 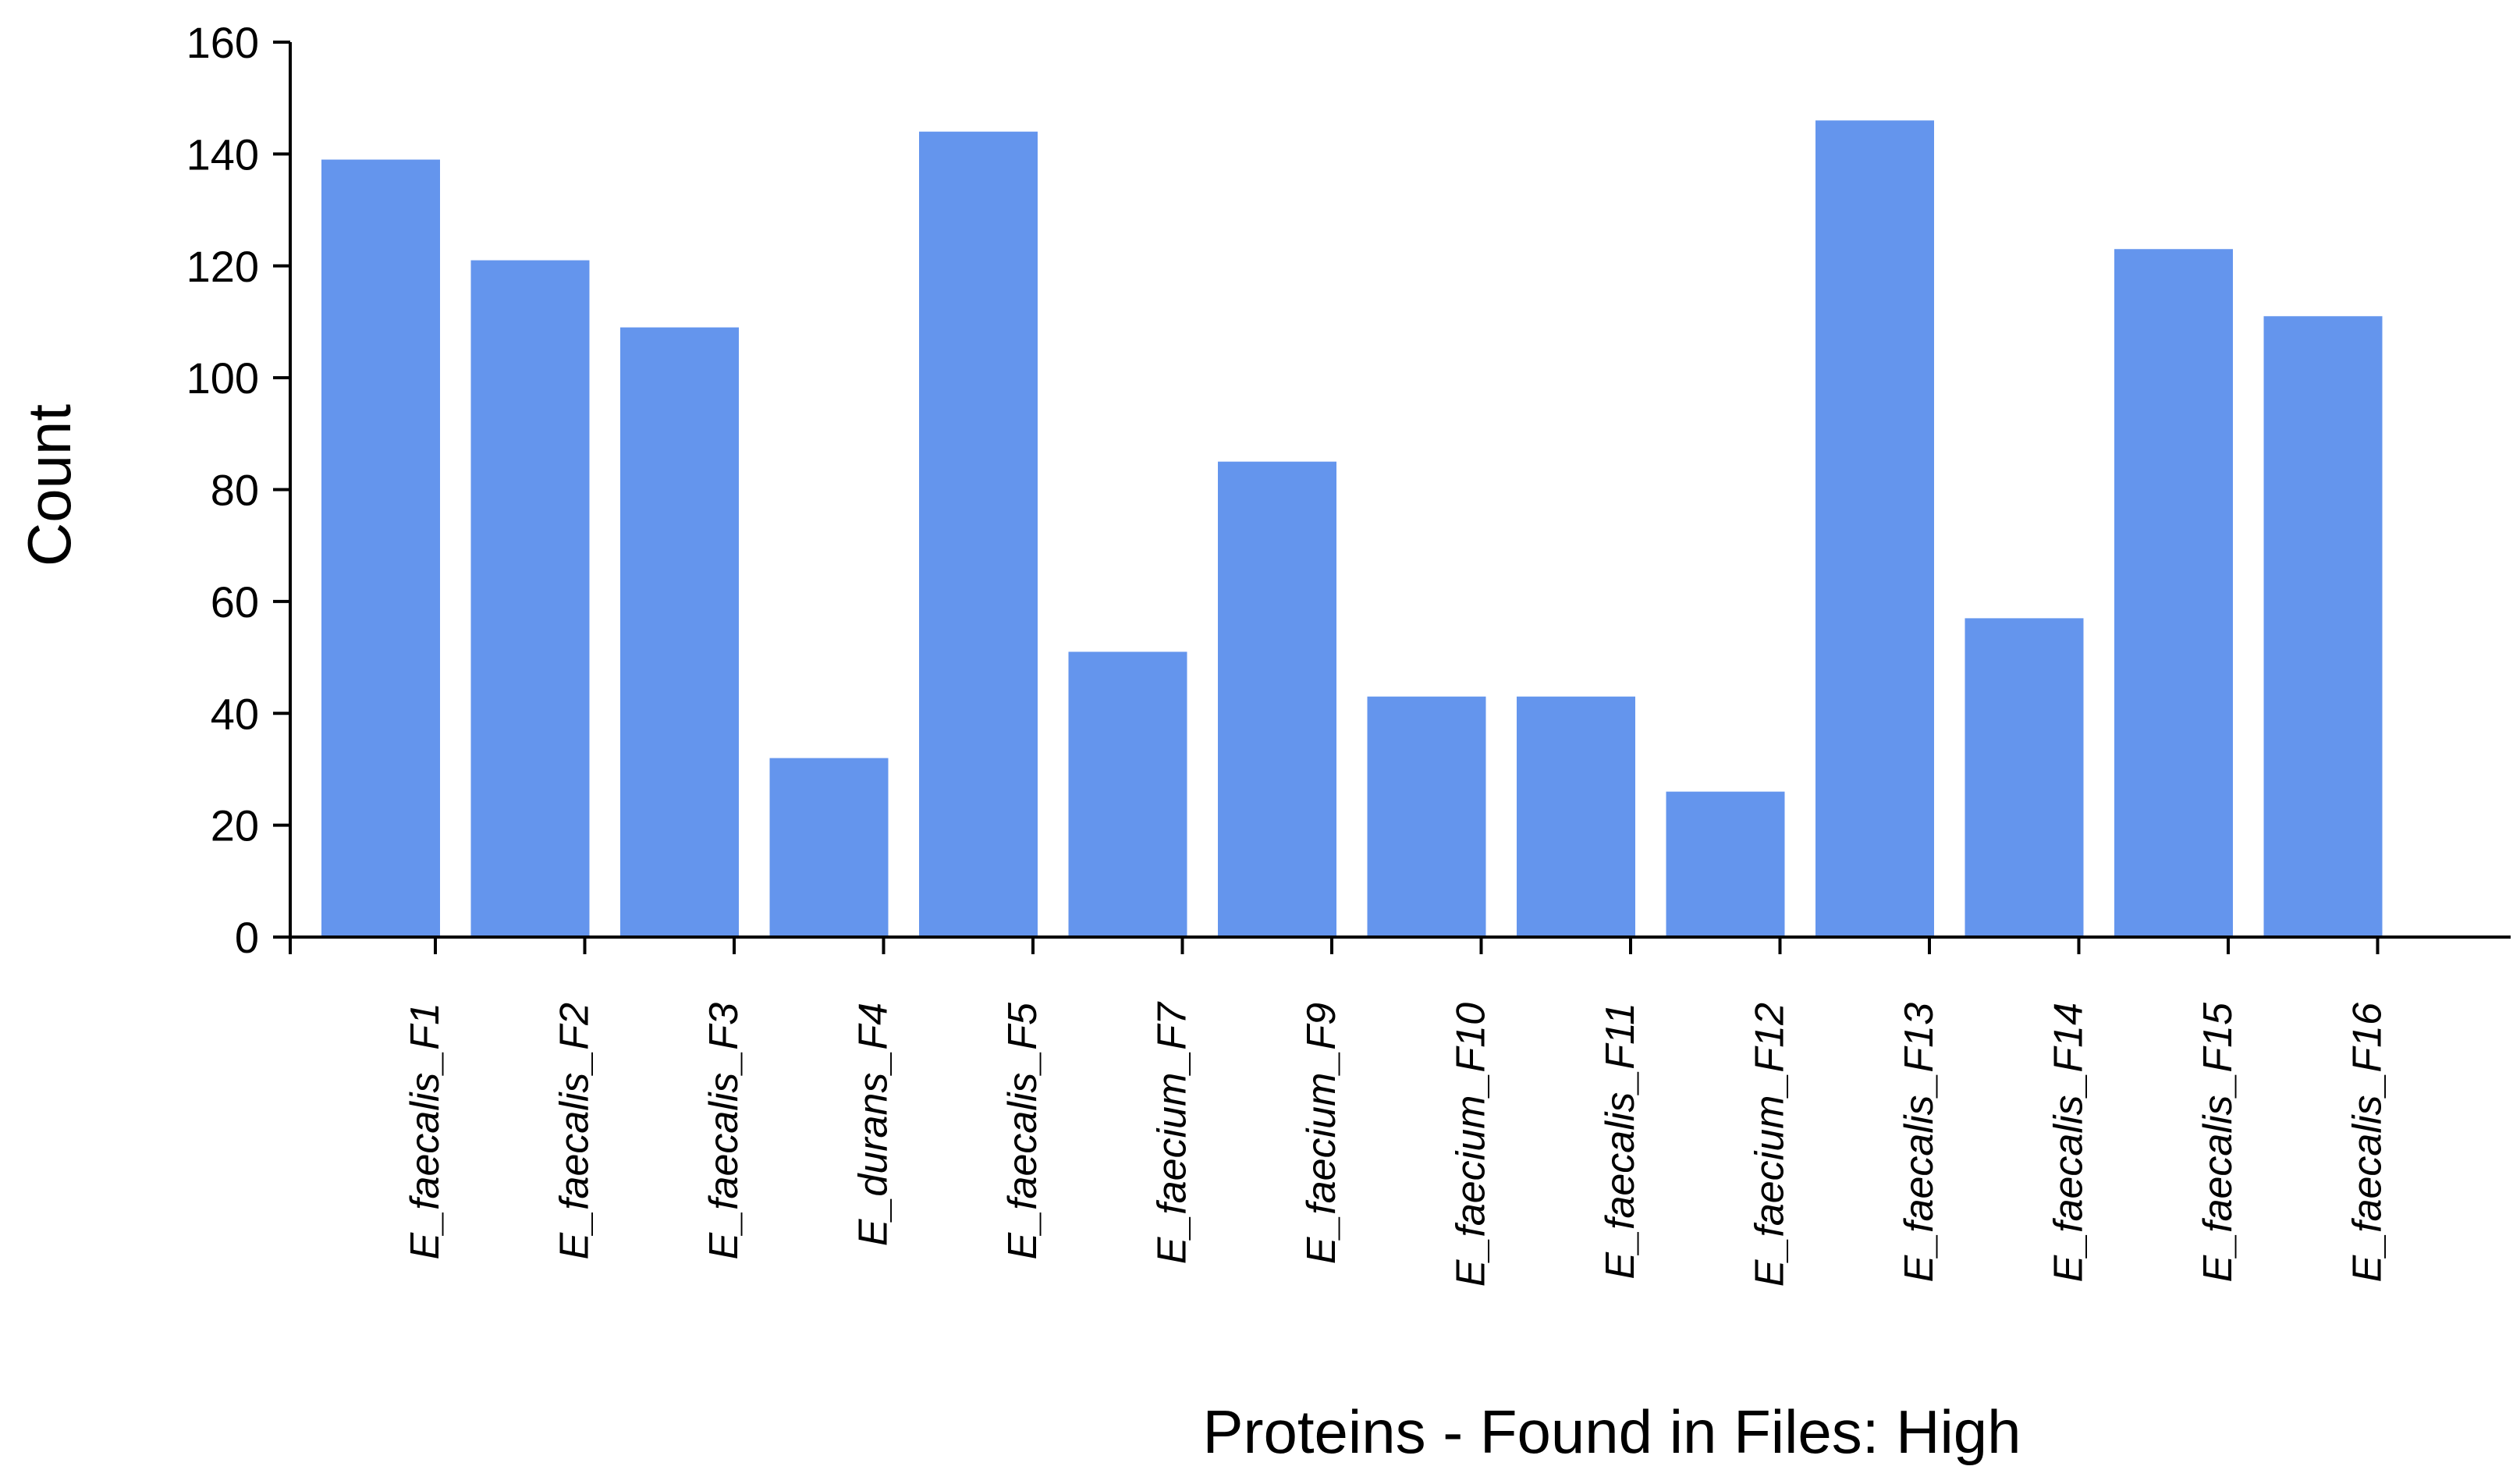 What do you see at coordinates (235, 491) in the screenshot?
I see `y-tick-label: 80` at bounding box center [235, 491].